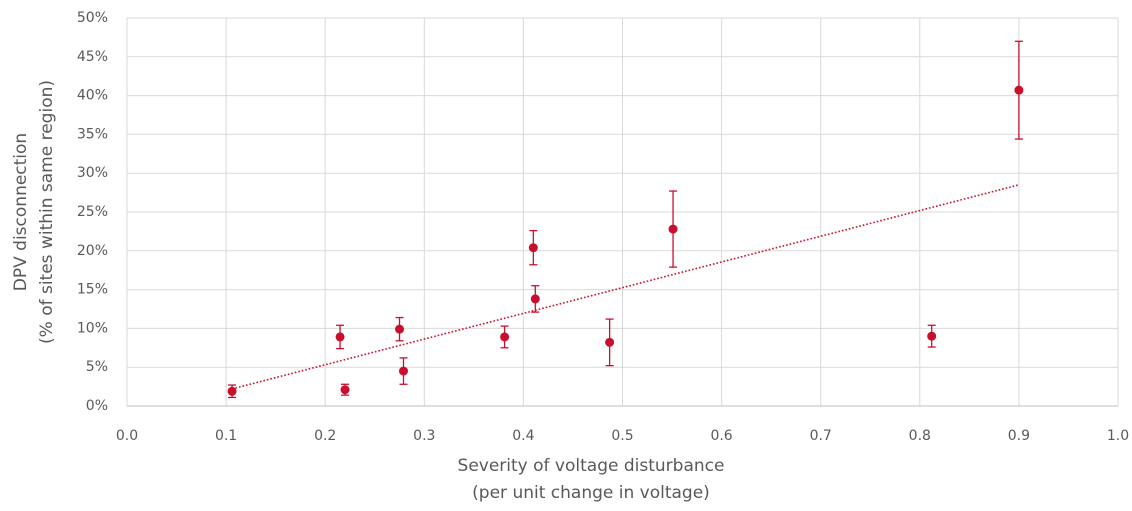 Image resolution: width=1132 pixels, height=511 pixels. I want to click on x-tick-label: 0.4, so click(523, 436).